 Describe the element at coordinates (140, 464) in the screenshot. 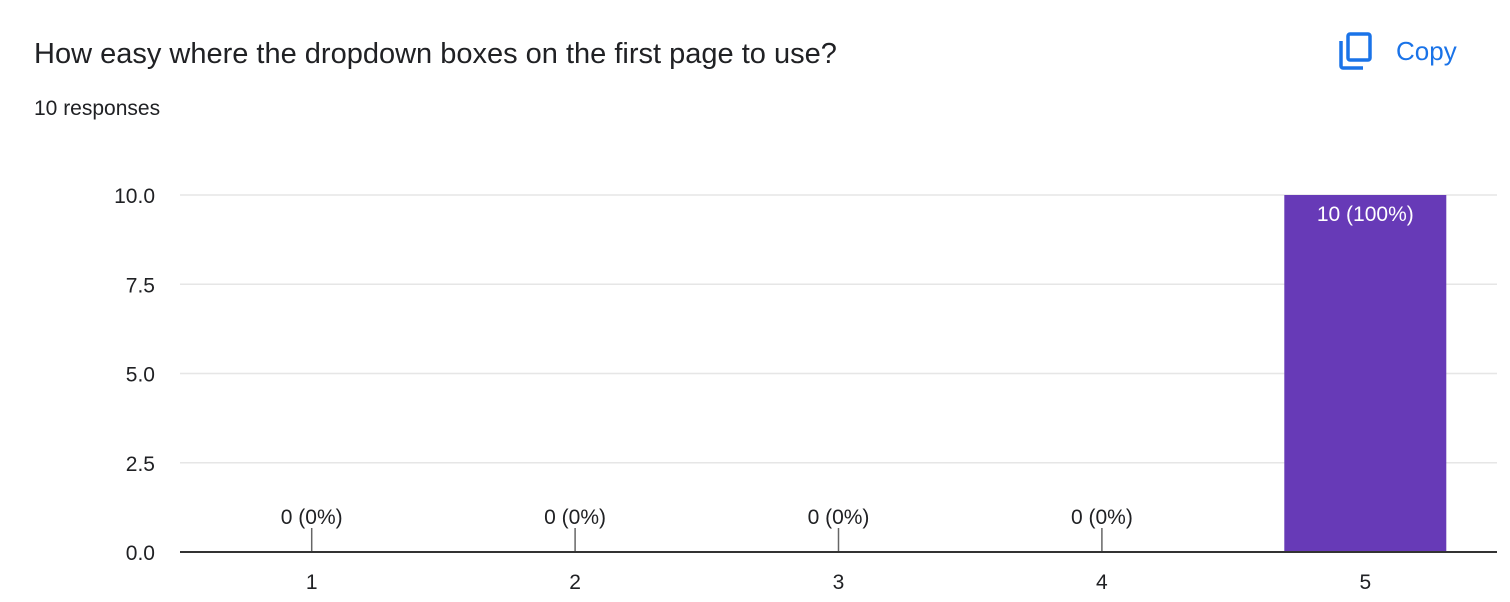

I see `y-tick-label: 2.5` at that location.